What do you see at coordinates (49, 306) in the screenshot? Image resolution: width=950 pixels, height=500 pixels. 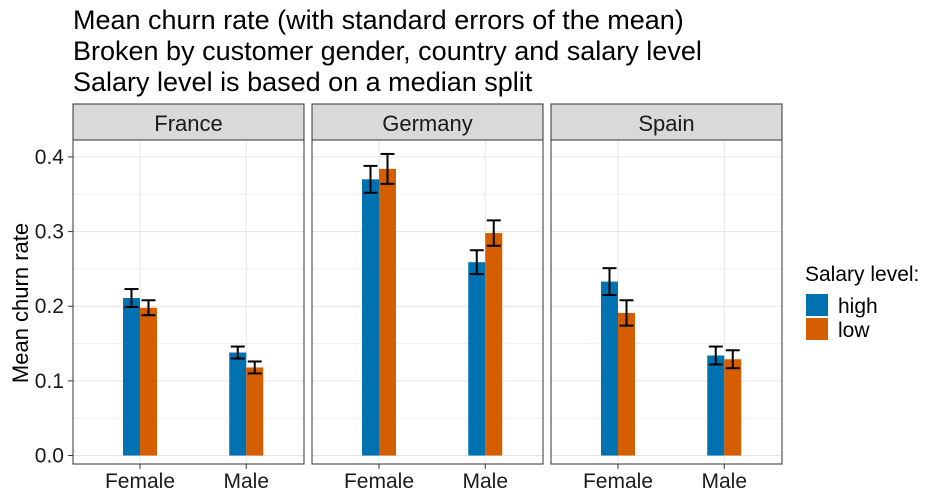 I see `y-tick-label: 0.2` at bounding box center [49, 306].